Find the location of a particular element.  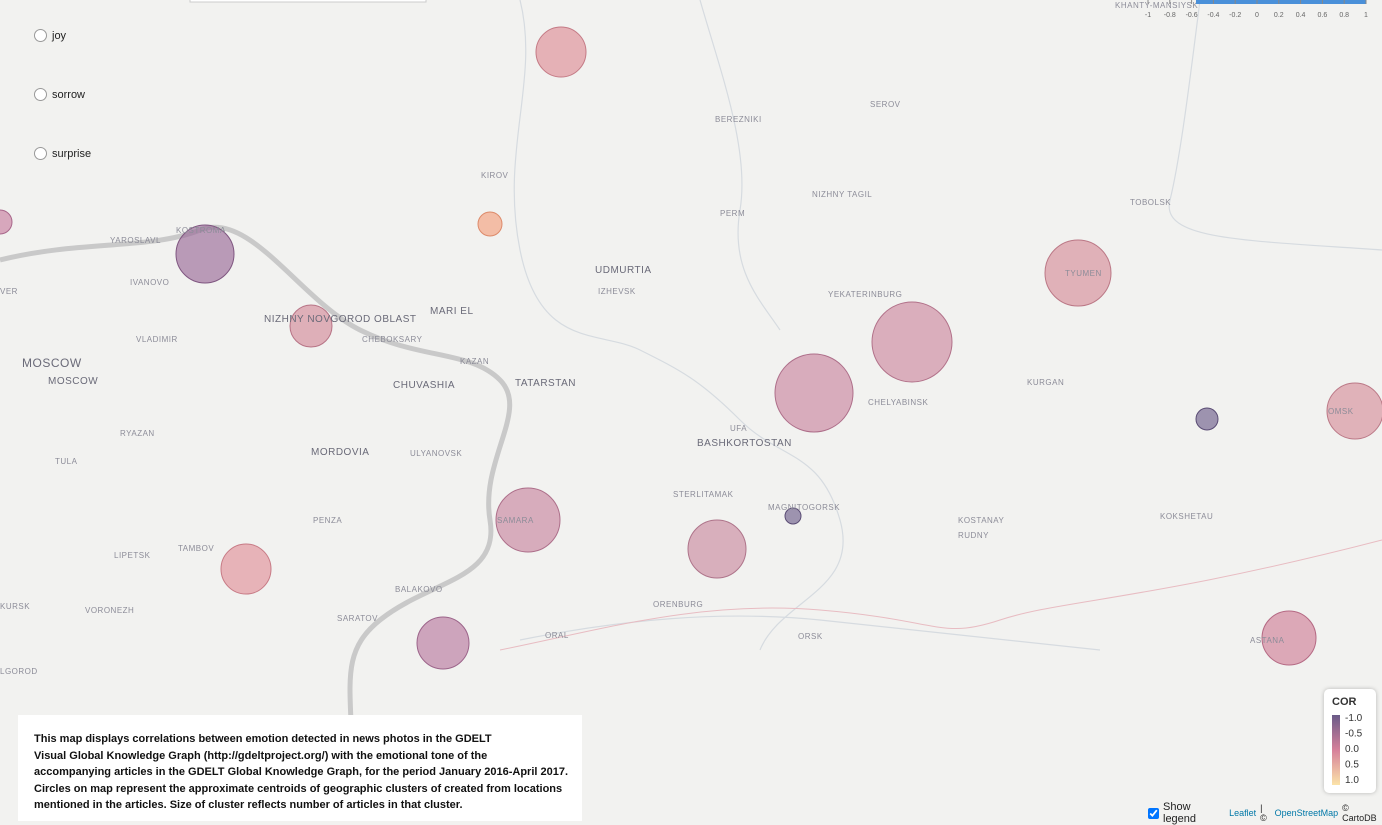

legend-tick-label: 1.0 is located at coordinates (1352, 780).